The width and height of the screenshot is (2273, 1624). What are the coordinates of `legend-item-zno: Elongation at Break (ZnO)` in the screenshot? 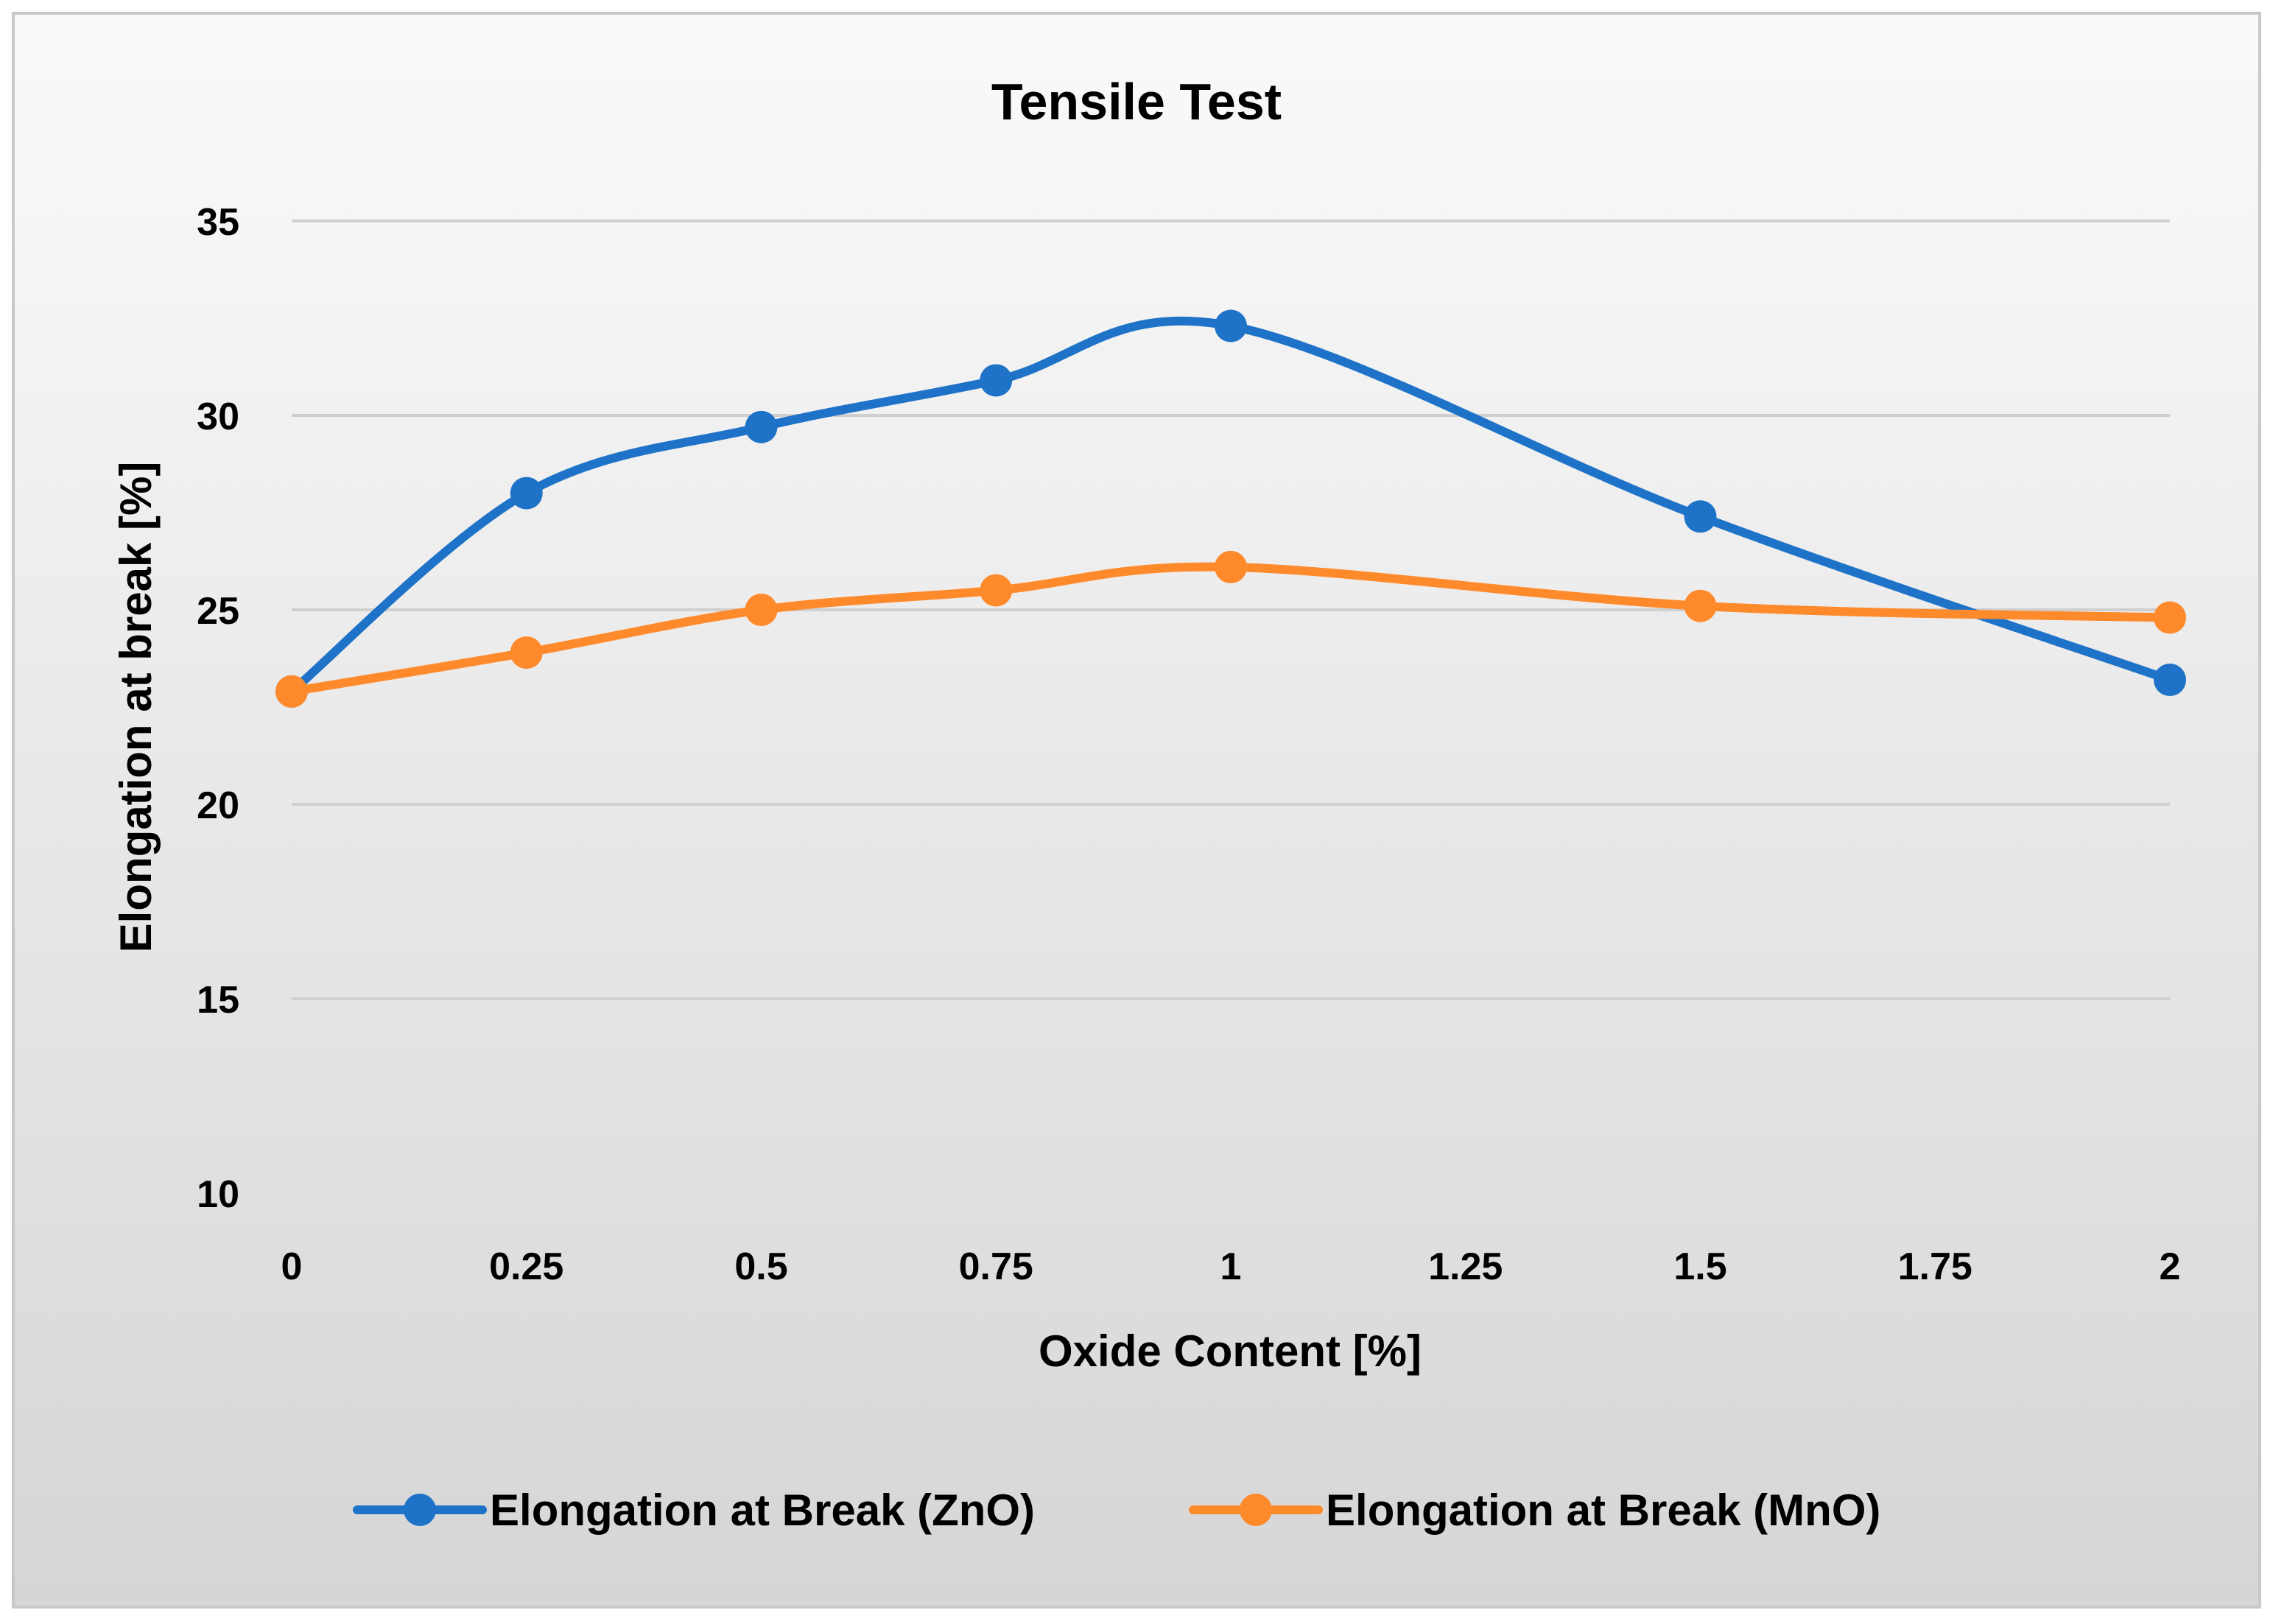 It's located at (694, 1511).